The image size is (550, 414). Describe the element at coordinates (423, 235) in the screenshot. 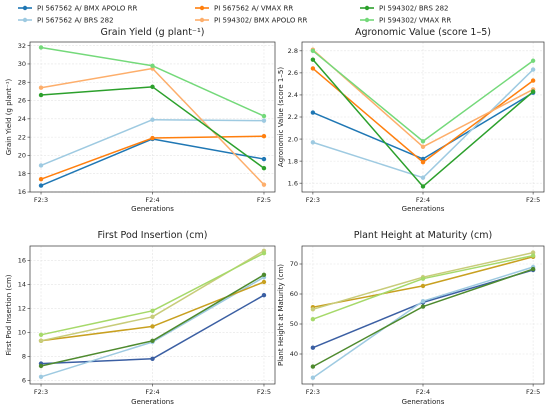

I see `chart-title: Plant Height at Maturity (cm)` at that location.